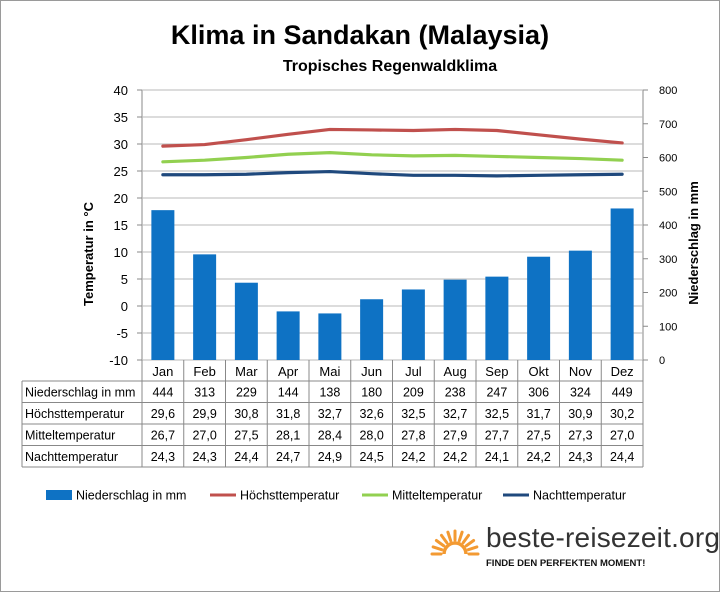 This screenshot has height=592, width=720. I want to click on table-row-header: Niederschlag in mm, so click(80, 392).